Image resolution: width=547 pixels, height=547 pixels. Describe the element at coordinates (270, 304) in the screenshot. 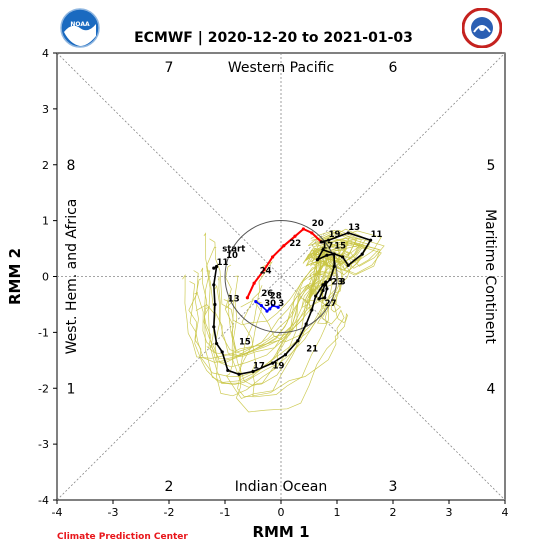

I see `recent_obs-date-label: 30` at that location.